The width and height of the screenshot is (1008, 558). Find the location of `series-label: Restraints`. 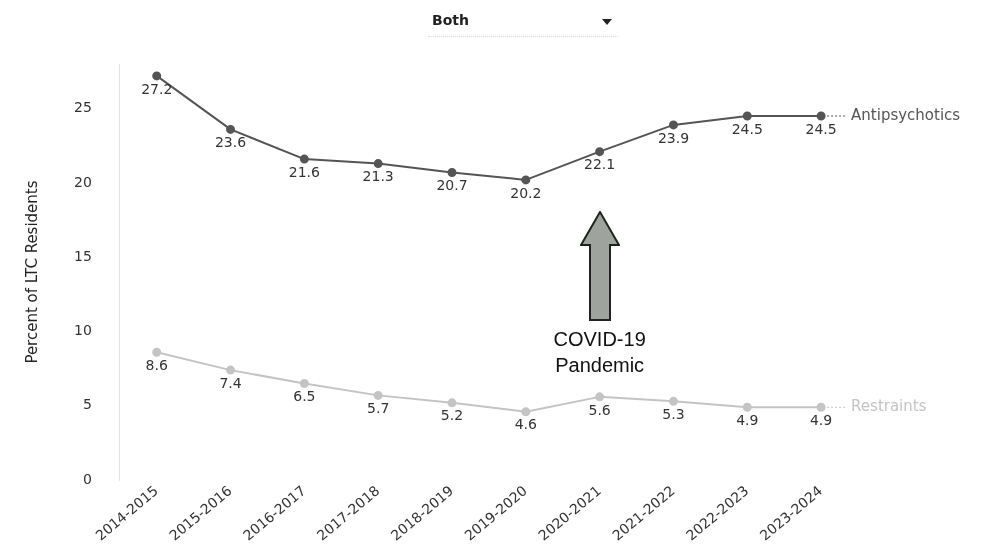

series-label: Restraints is located at coordinates (889, 406).